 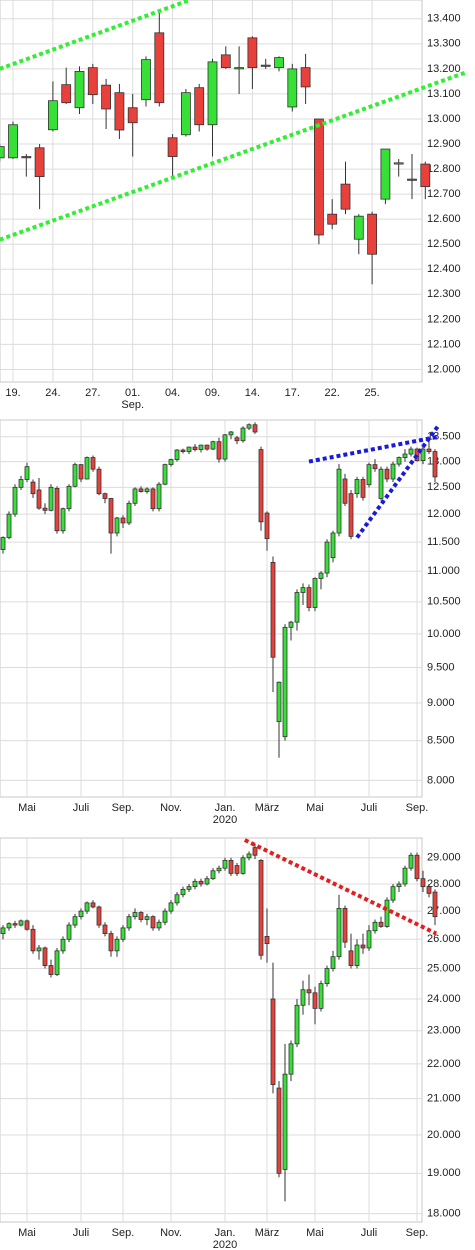 I want to click on x-tick-label: Sep., so click(x=123, y=1233).